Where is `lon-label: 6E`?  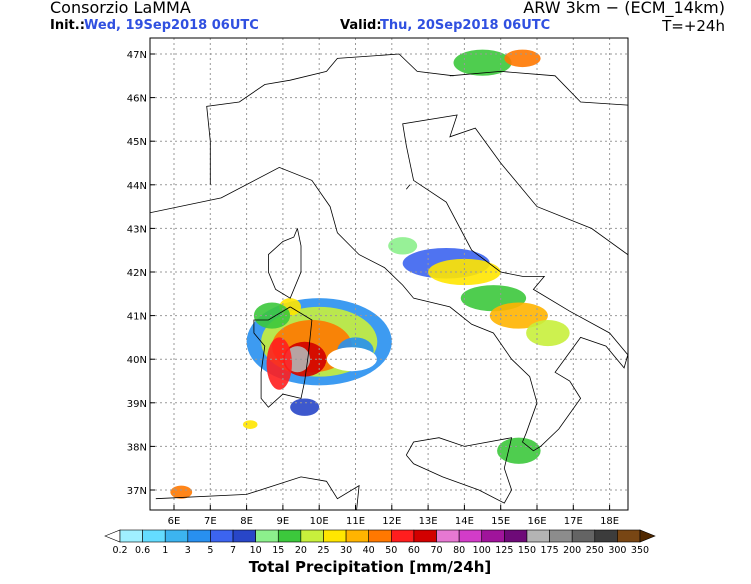 lon-label: 6E is located at coordinates (174, 521).